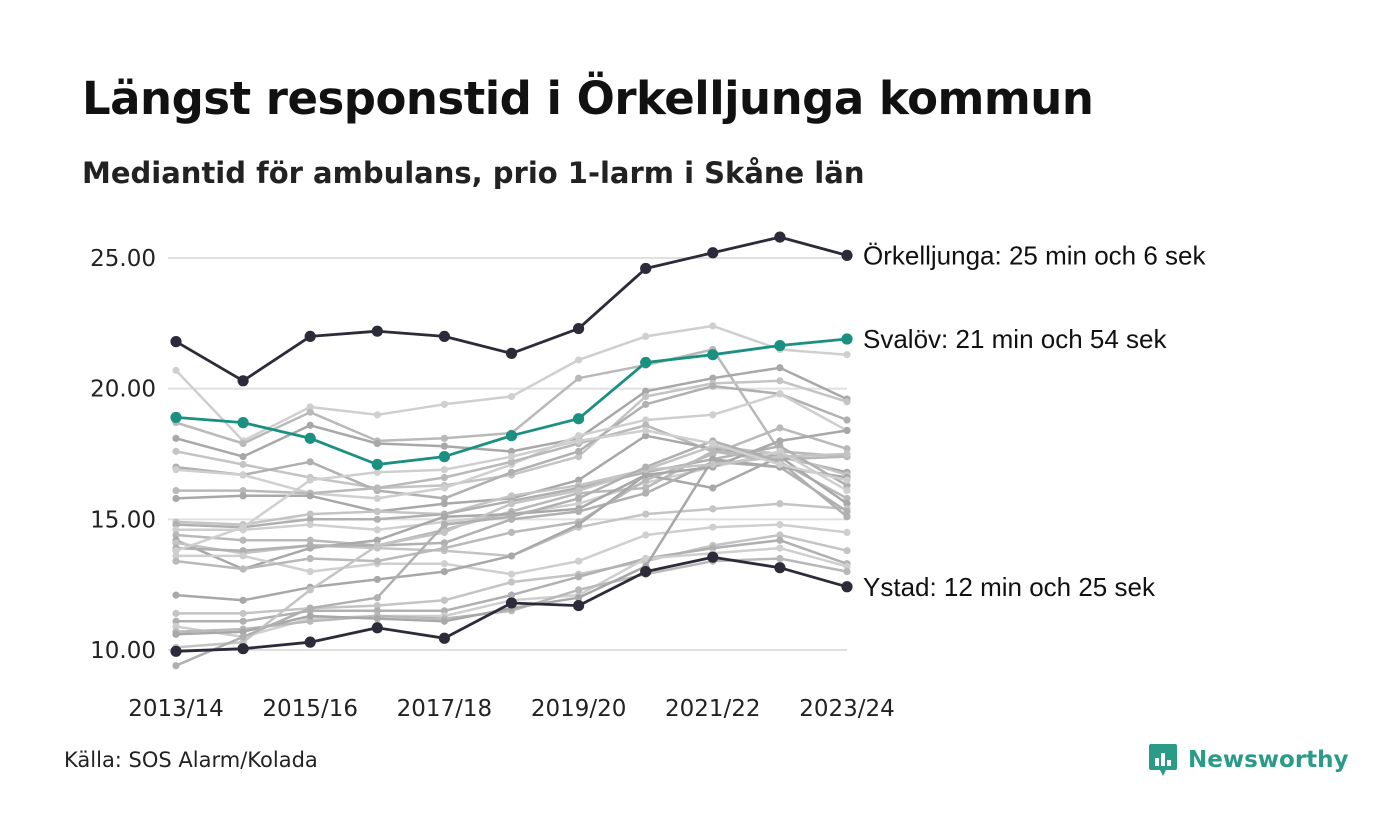 The width and height of the screenshot is (1400, 840). What do you see at coordinates (123, 520) in the screenshot?
I see `y-tick-label: 15.00` at bounding box center [123, 520].